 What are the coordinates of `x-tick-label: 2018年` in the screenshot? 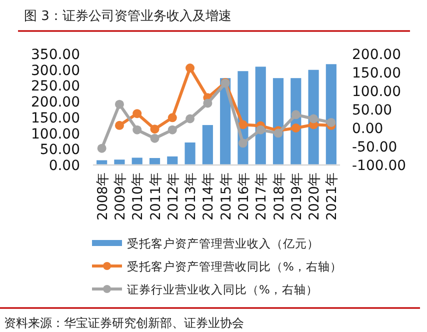 It's located at (279, 196).